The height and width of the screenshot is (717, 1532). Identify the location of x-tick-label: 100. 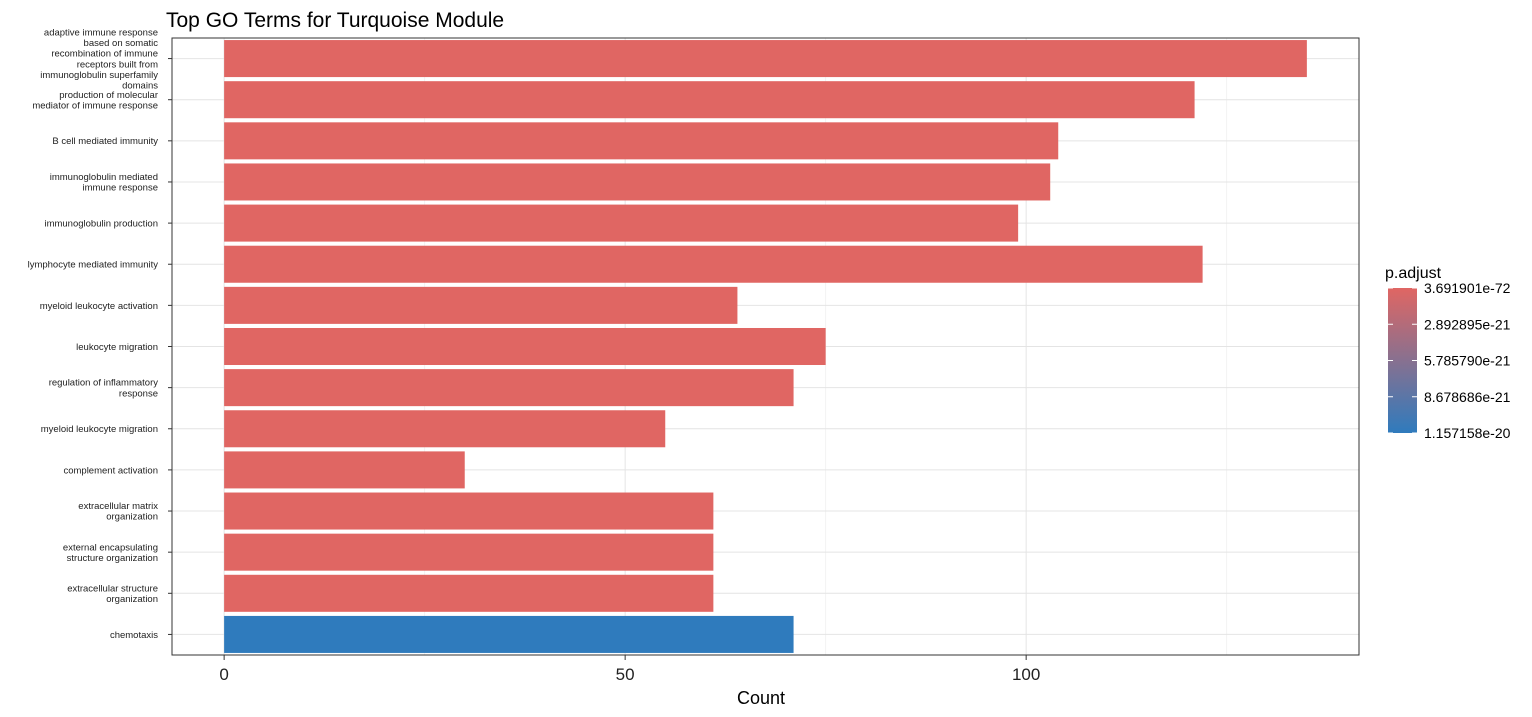
(1026, 674).